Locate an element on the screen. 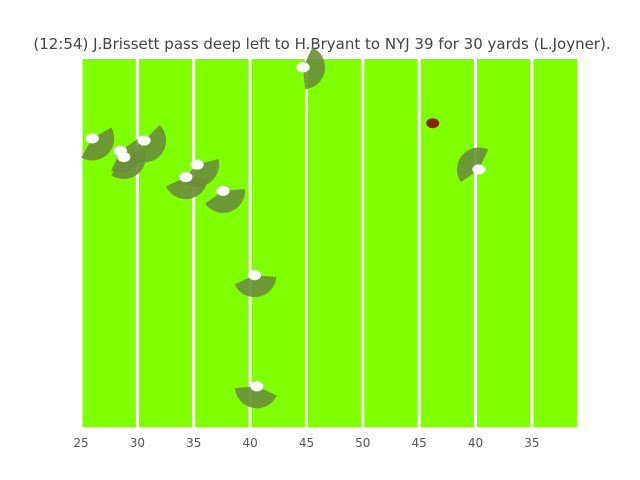 The width and height of the screenshot is (640, 480). x-tick-label: 50 is located at coordinates (362, 443).